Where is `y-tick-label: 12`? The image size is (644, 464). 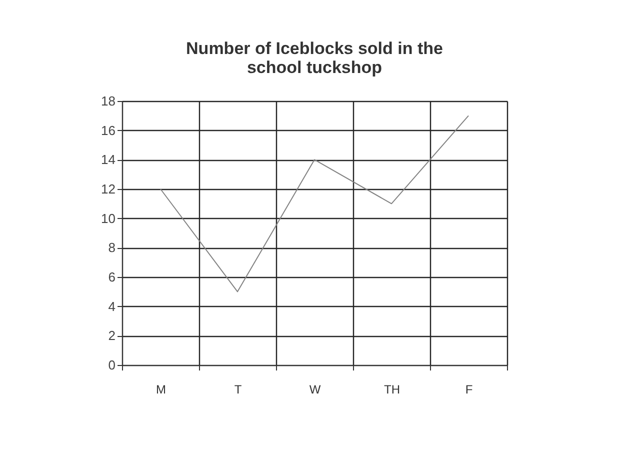 y-tick-label: 12 is located at coordinates (108, 189).